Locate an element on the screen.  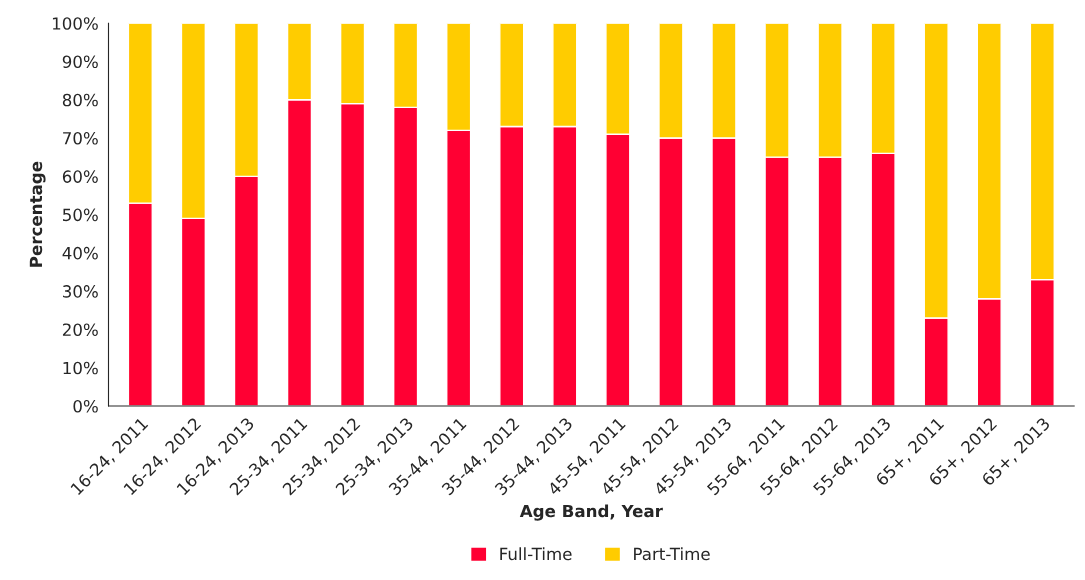
y-tick-label: 40% is located at coordinates (80, 253).